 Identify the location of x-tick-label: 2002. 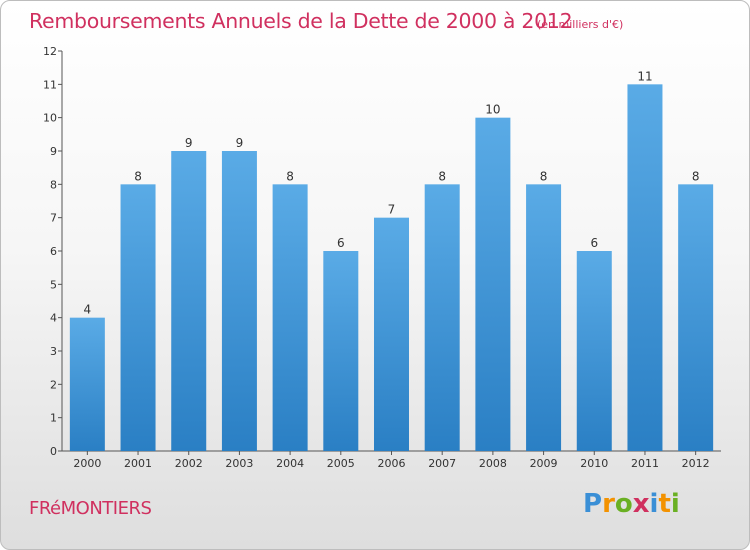
(189, 463).